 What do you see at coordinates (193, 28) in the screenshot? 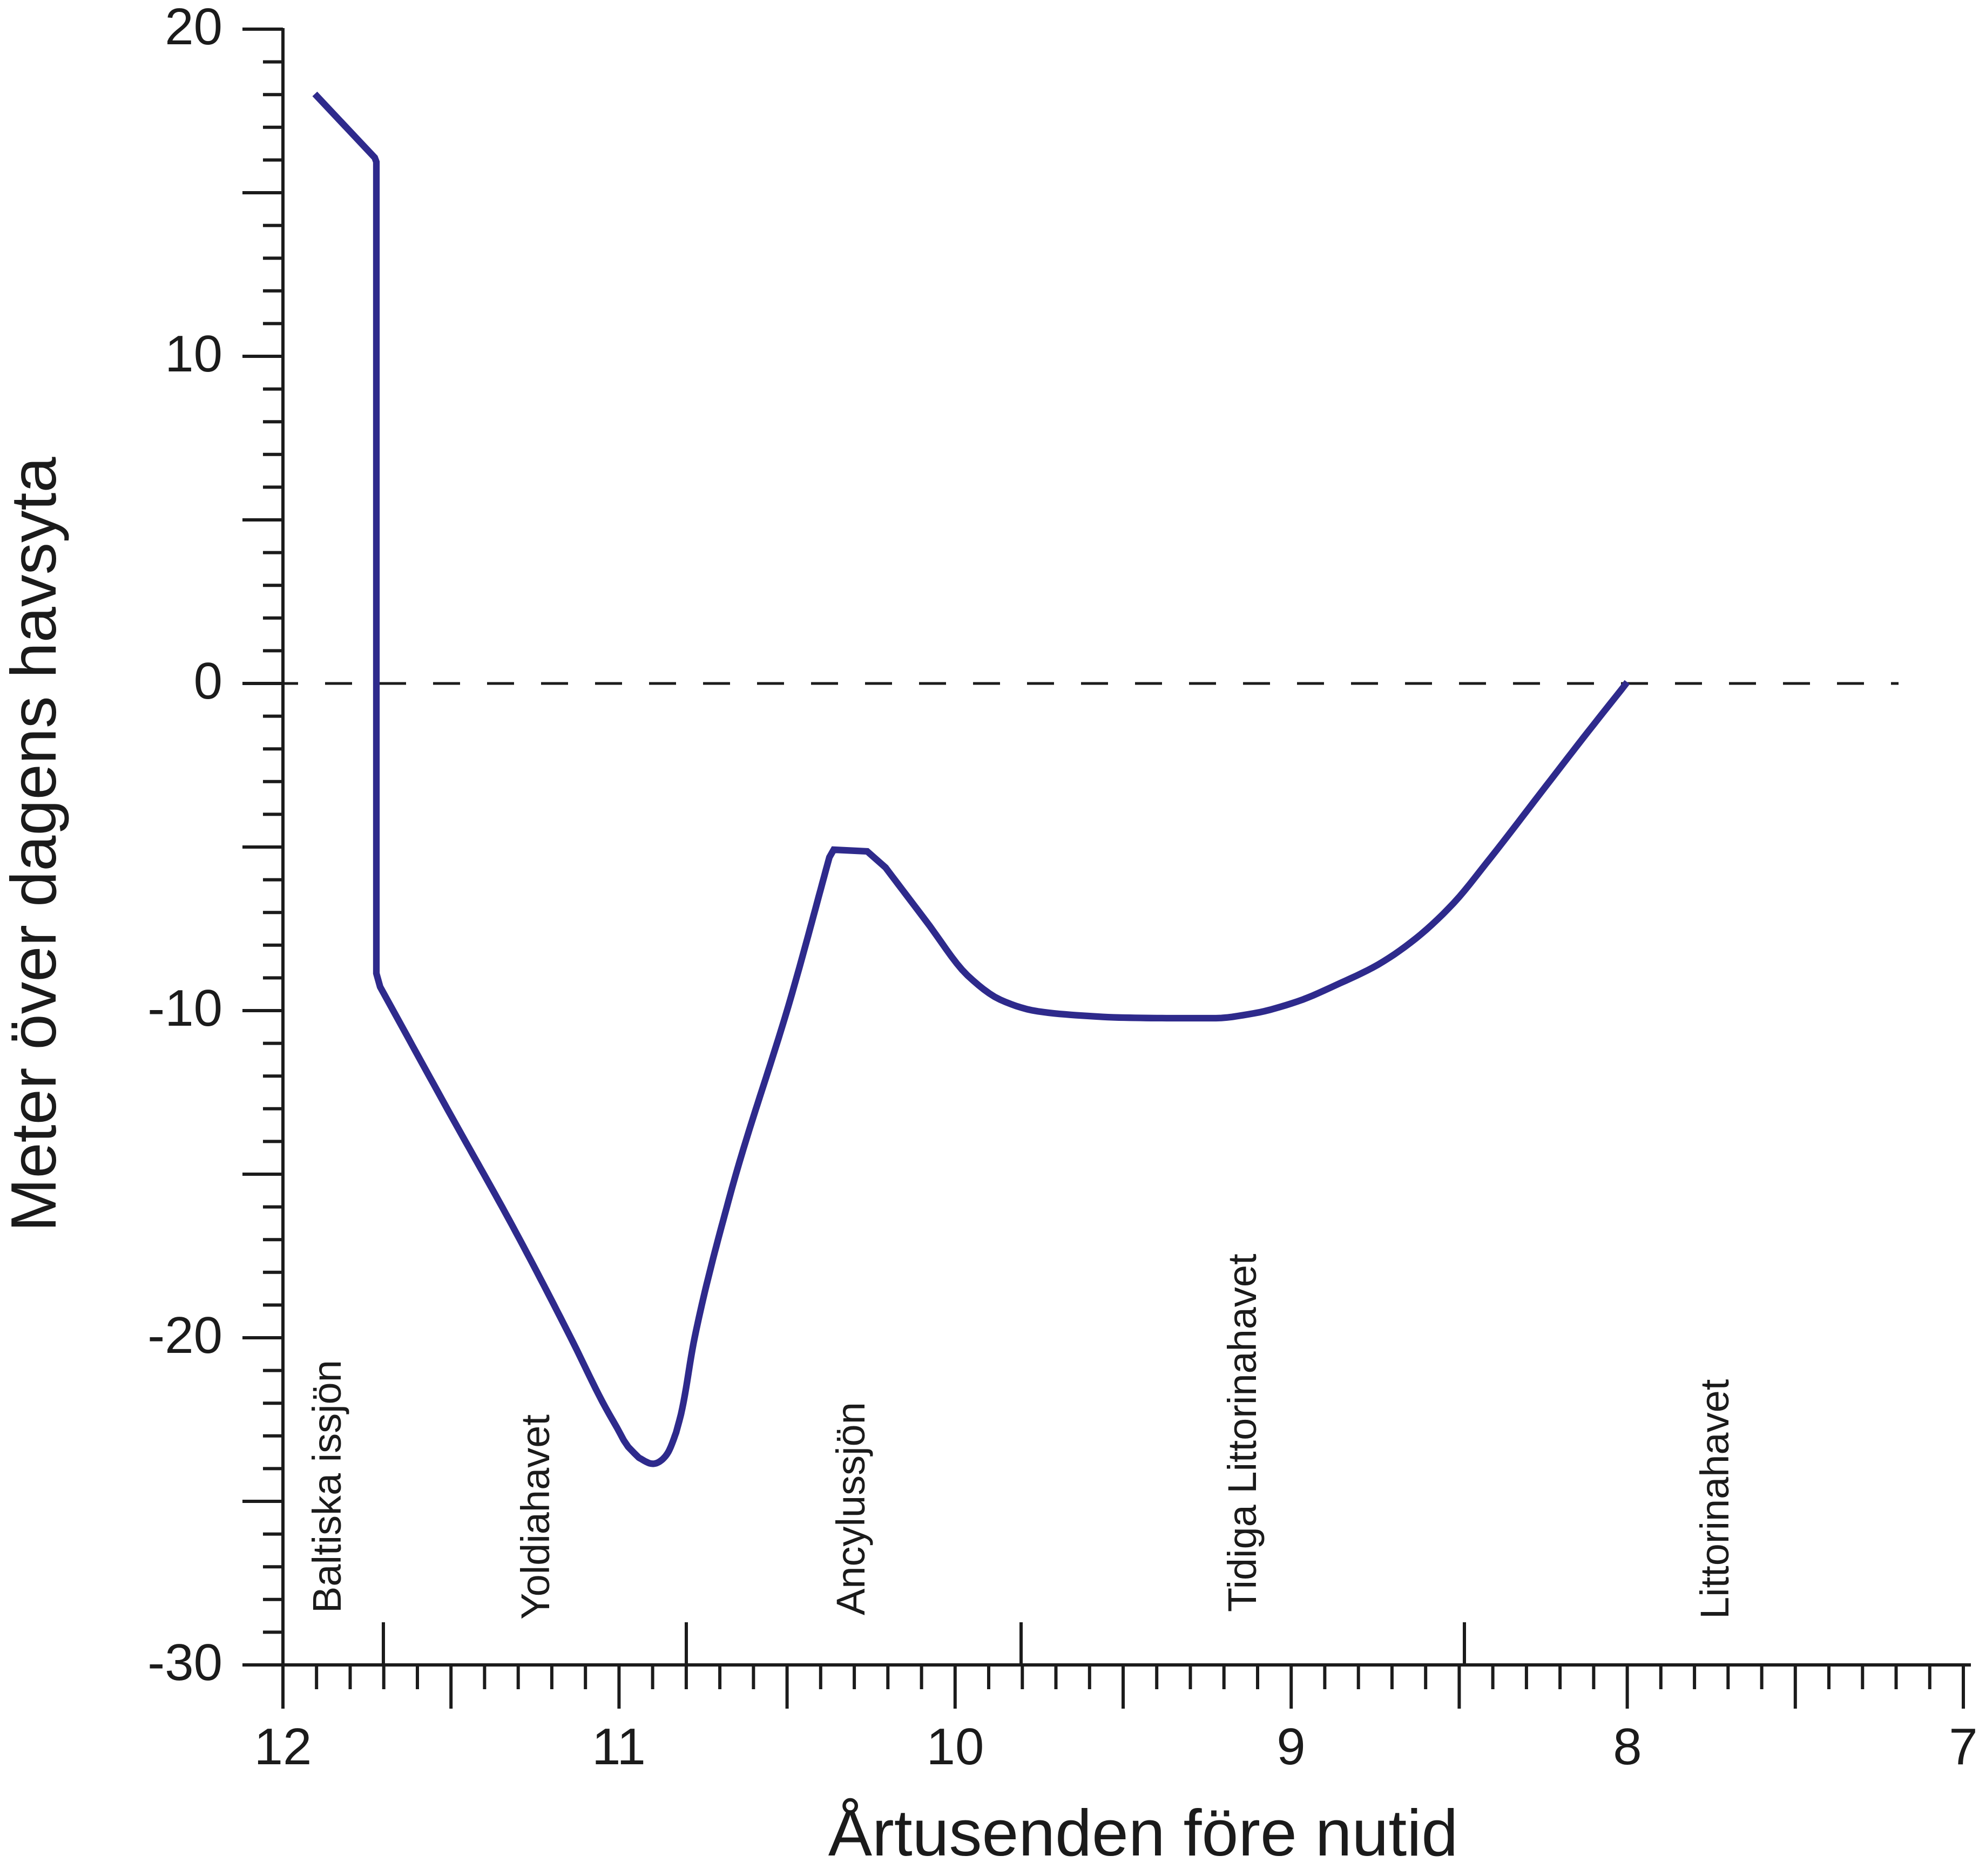
I see `svg-text: 20` at bounding box center [193, 28].